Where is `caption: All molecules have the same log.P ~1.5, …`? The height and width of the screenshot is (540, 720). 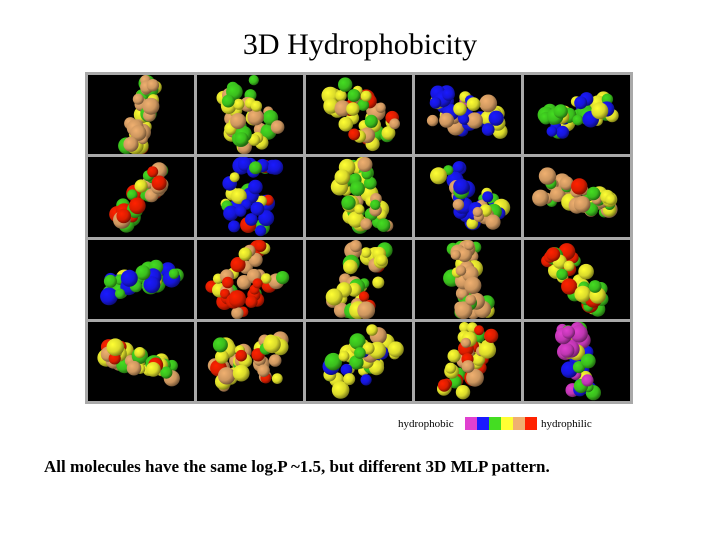
caption: All molecules have the same log.P ~1.5, … is located at coordinates (297, 466).